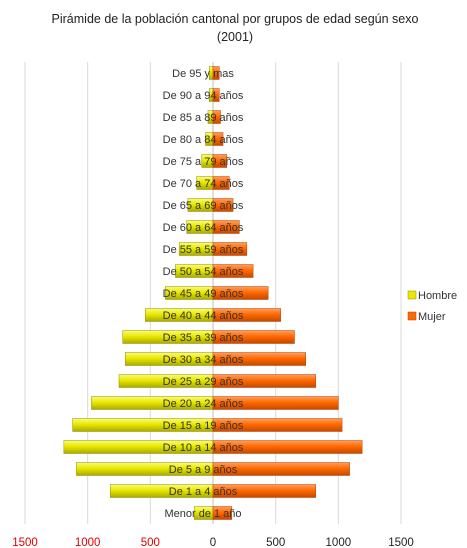 This screenshot has height=548, width=467. I want to click on x-tick-label-2: 500, so click(150, 542).